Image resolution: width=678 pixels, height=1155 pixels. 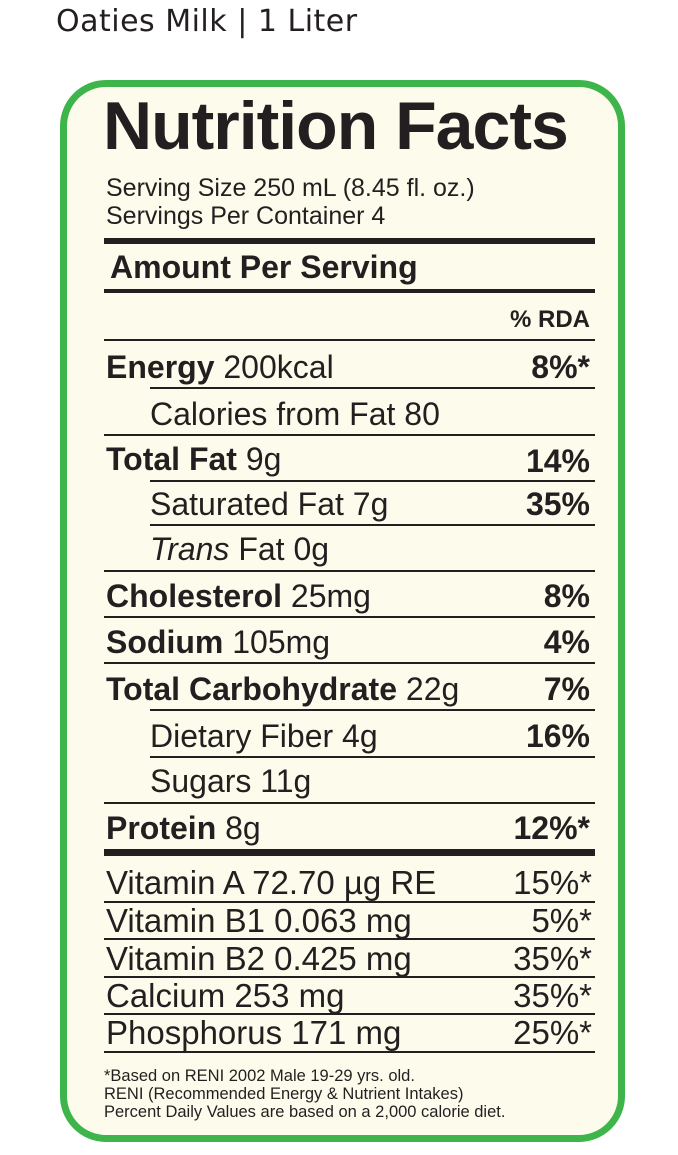 I want to click on nutrient-pct: 7%, so click(x=567, y=689).